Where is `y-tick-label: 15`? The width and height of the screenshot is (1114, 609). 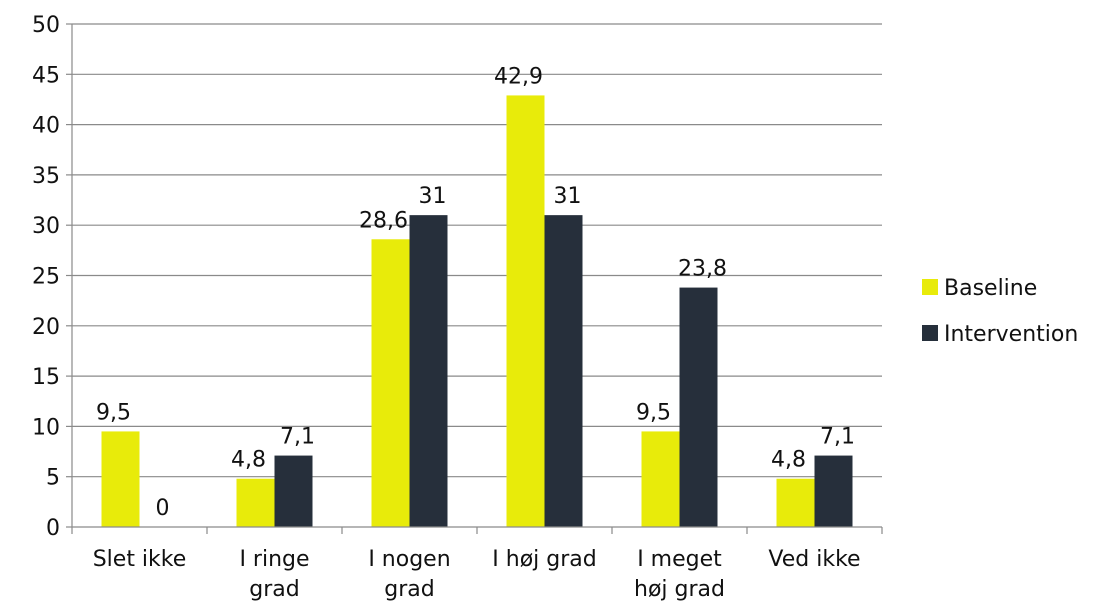
y-tick-label: 15 is located at coordinates (46, 377).